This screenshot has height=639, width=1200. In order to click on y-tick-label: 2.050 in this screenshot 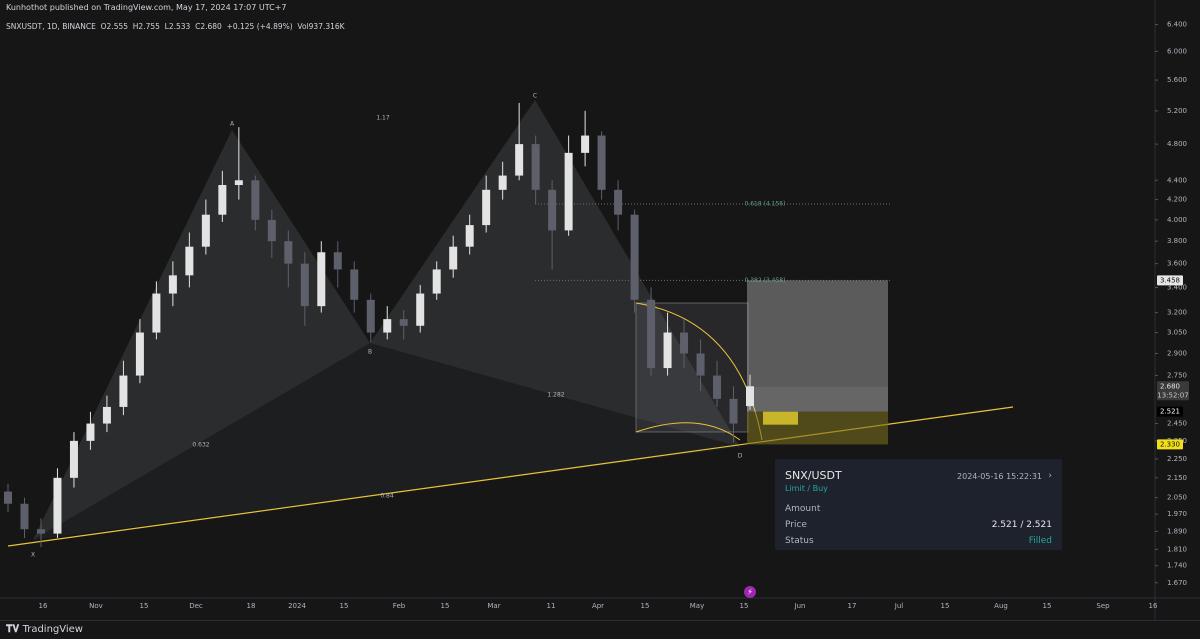, I will do `click(1177, 498)`.